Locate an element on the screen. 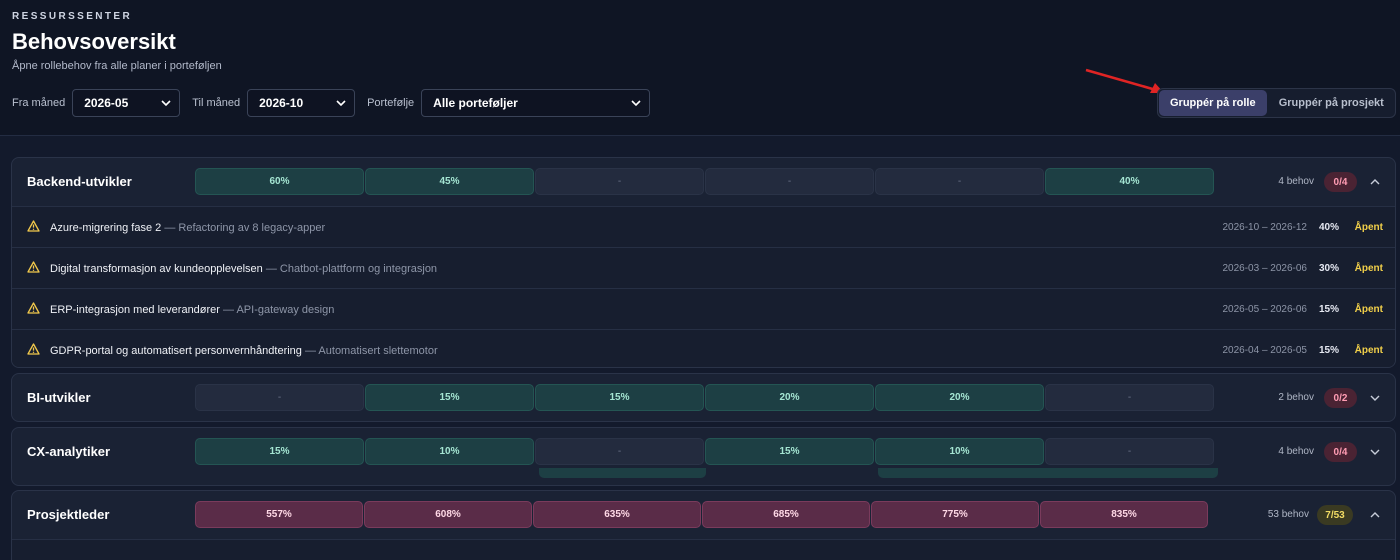 Image resolution: width=1400 pixels, height=560 pixels. project-dates: 2026-03 – 2026-06 is located at coordinates (1264, 268).